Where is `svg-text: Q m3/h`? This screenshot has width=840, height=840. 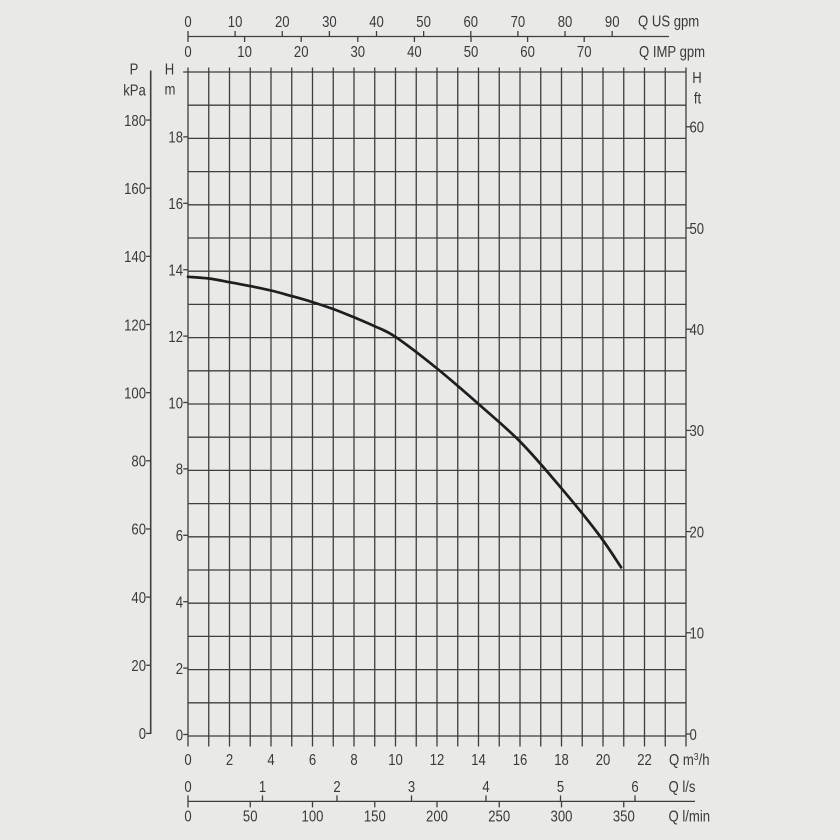
svg-text: Q m3/h is located at coordinates (689, 760).